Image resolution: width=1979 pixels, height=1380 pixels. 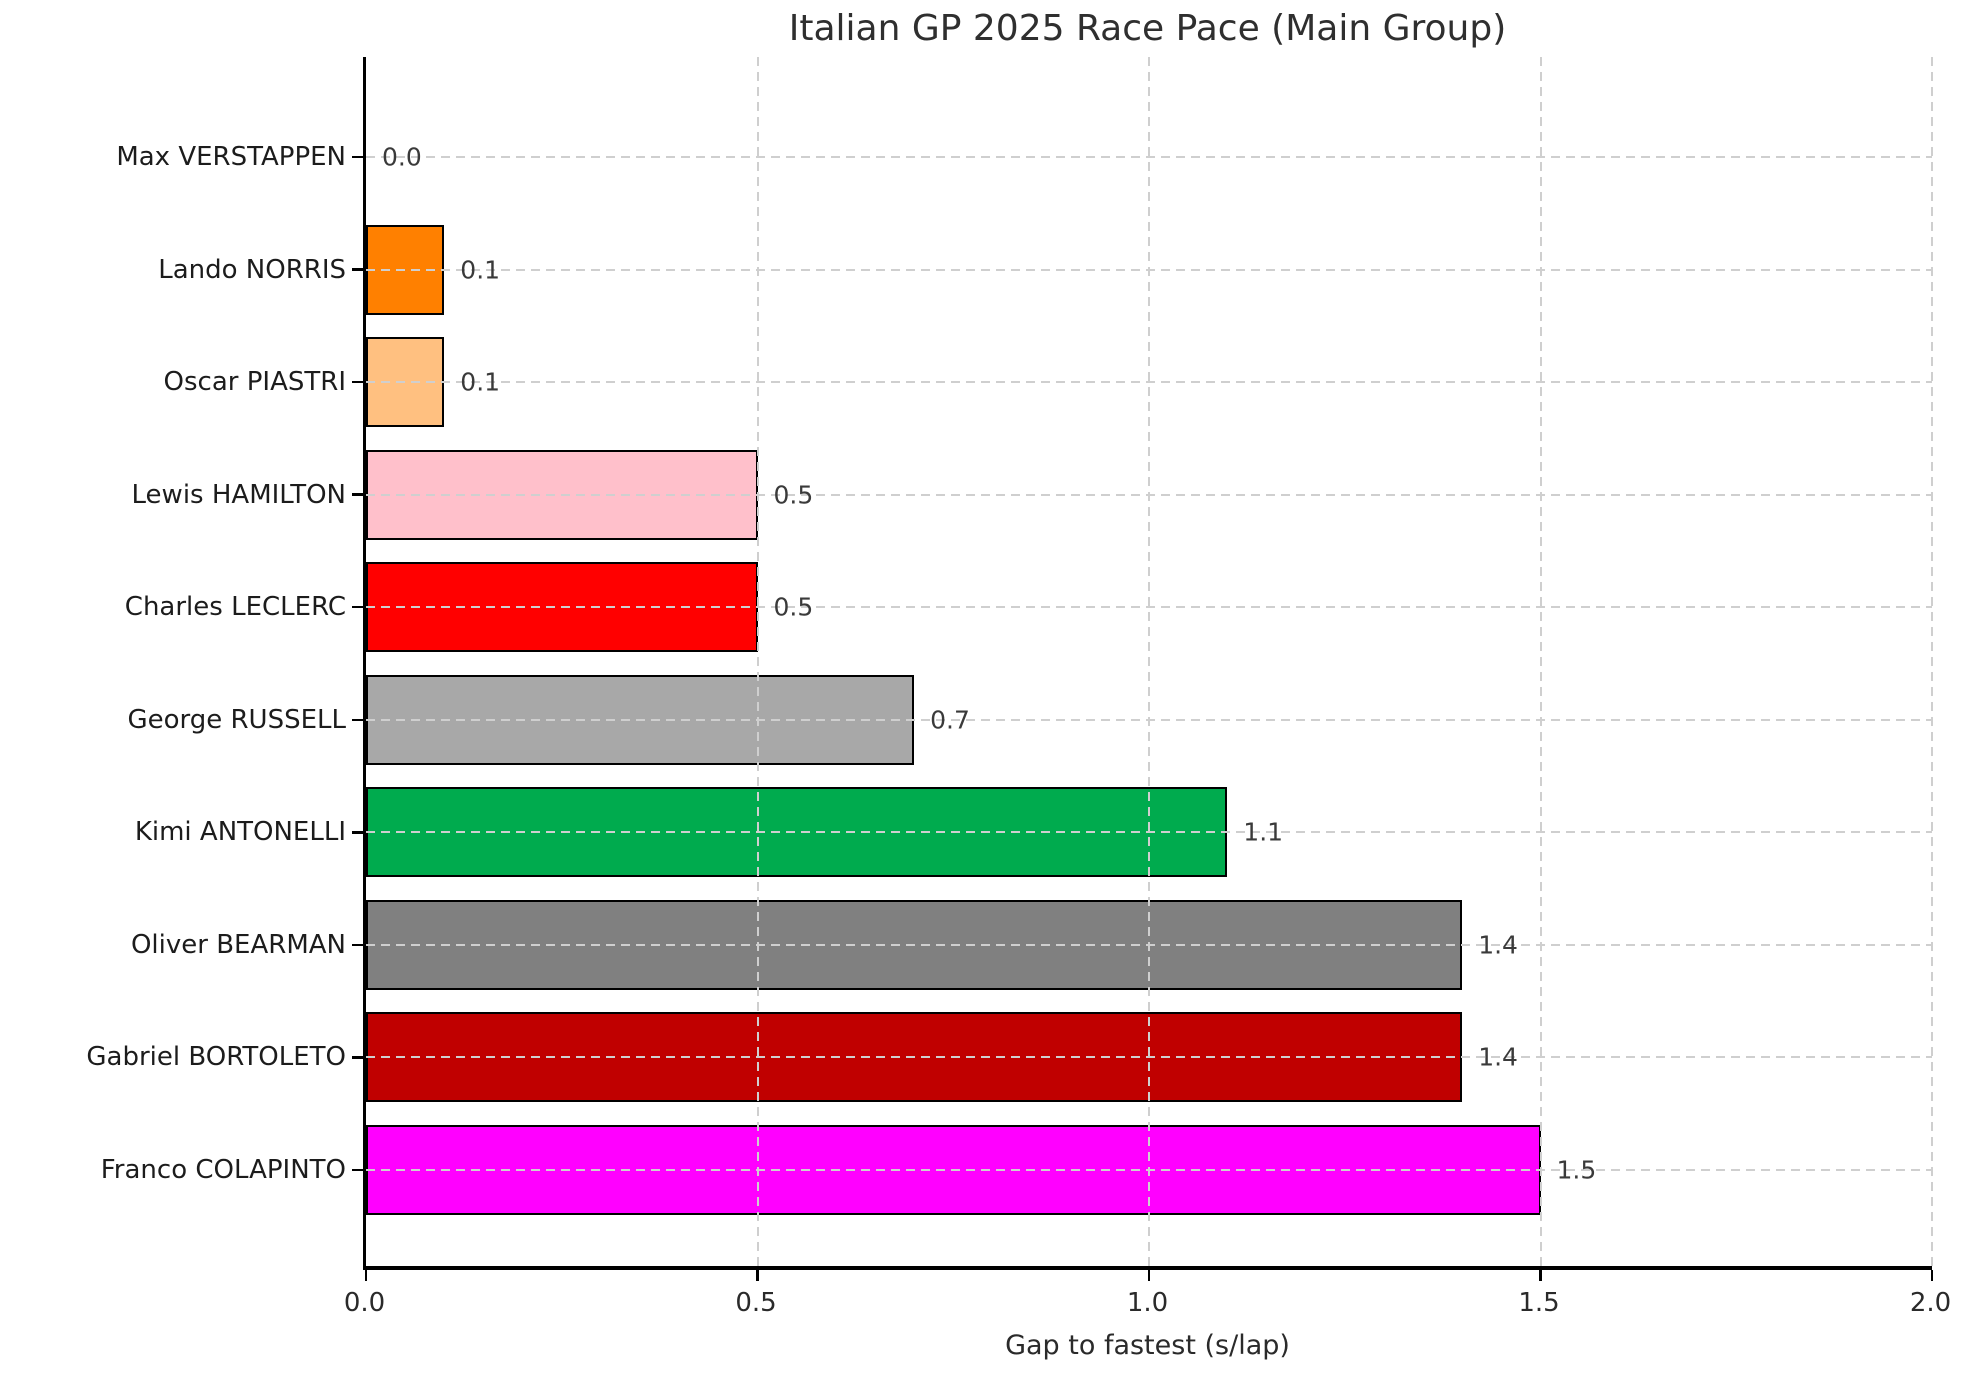 I want to click on x-tick-label: 0.5, so click(x=756, y=1303).